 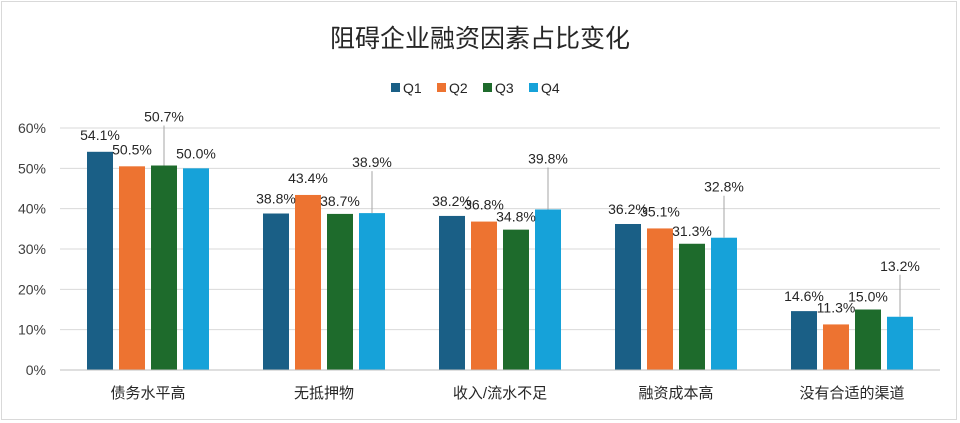 What do you see at coordinates (164, 117) in the screenshot?
I see `data-label: 50.7%` at bounding box center [164, 117].